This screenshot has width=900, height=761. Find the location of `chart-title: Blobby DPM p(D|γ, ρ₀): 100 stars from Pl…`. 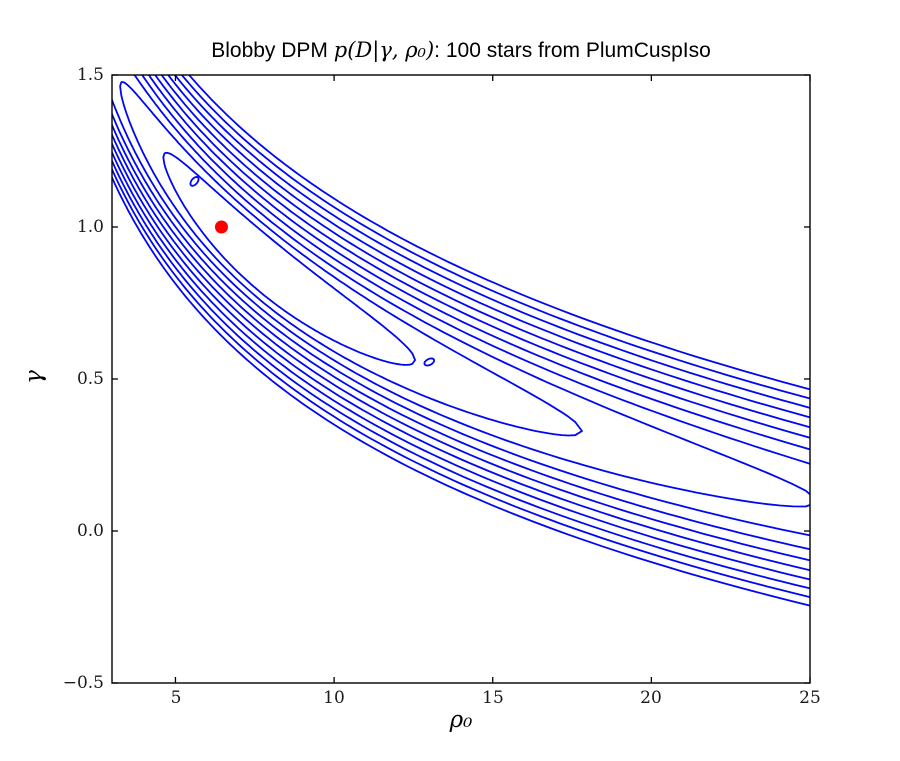

chart-title: Blobby DPM p(D|γ, ρ₀): 100 stars from Pl… is located at coordinates (461, 50).